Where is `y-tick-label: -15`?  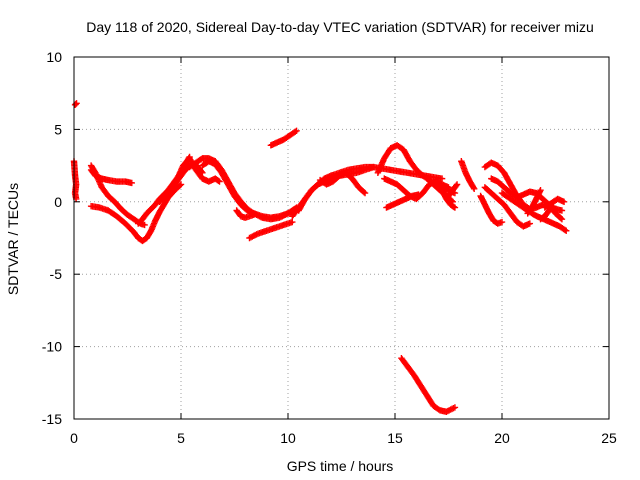 y-tick-label: -15 is located at coordinates (52, 419).